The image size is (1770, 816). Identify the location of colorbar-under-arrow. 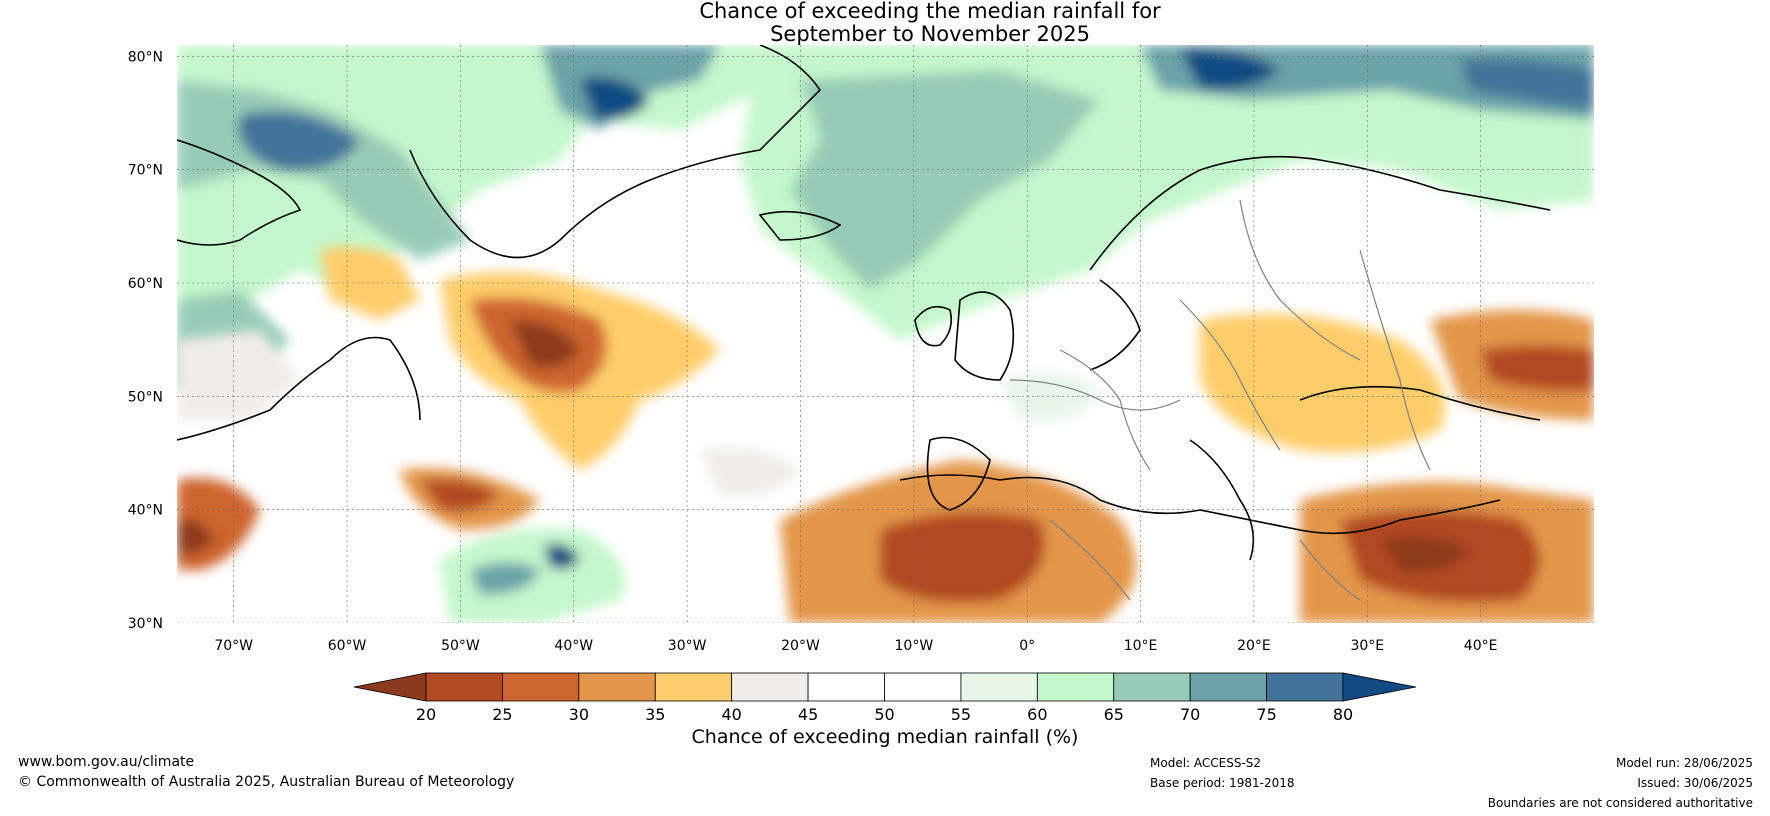
(390, 687).